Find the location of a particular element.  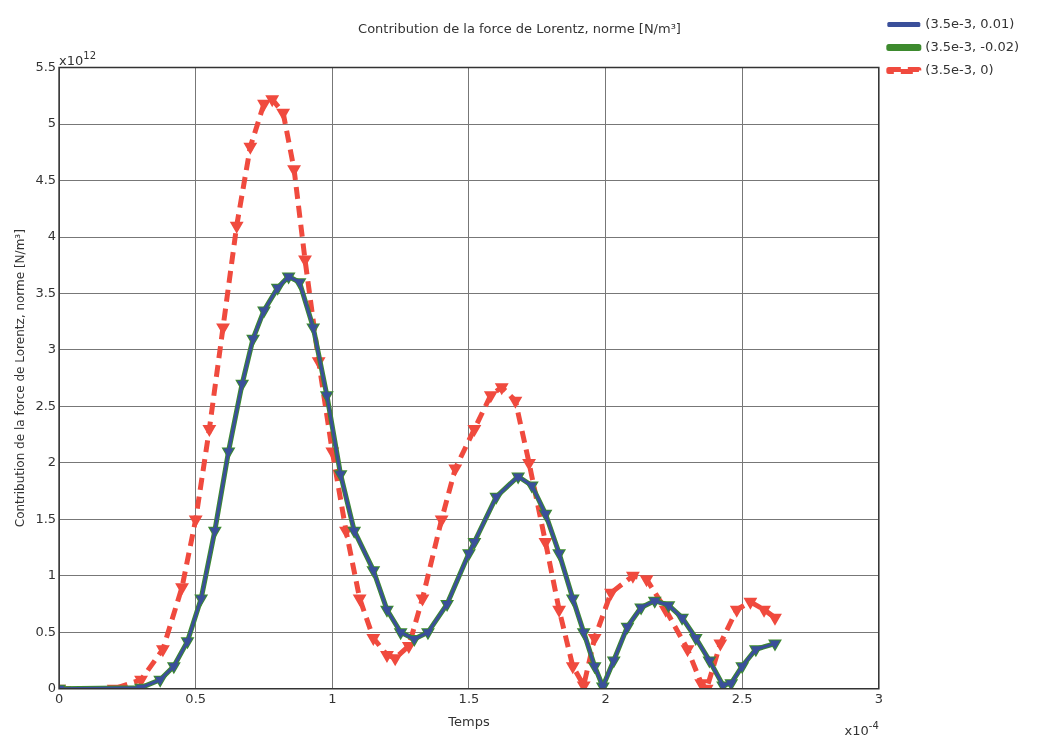

x-tick-label: 1.5 is located at coordinates (469, 698).